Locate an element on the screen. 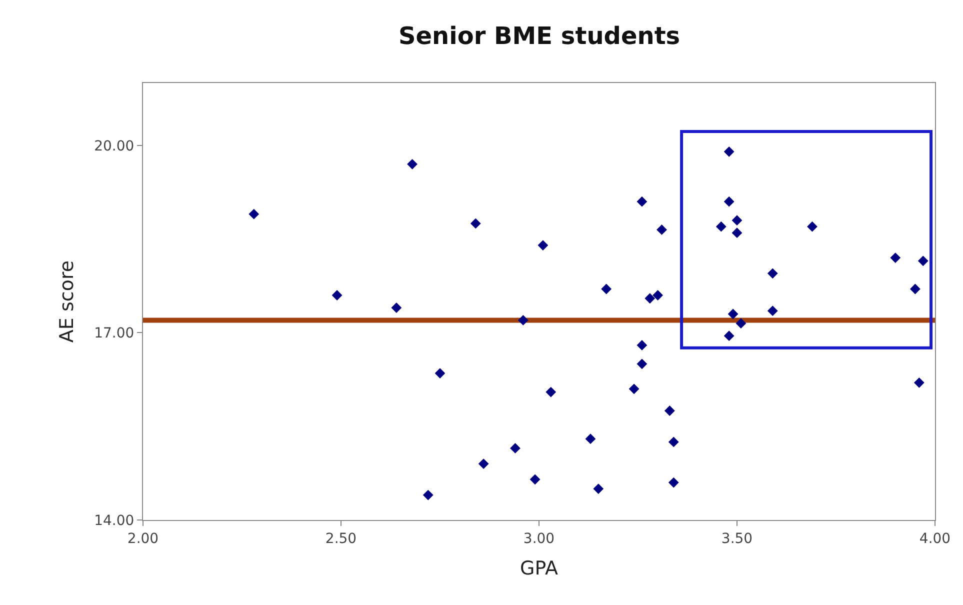 The width and height of the screenshot is (963, 605). x-tick-label: 2.00 is located at coordinates (143, 538).